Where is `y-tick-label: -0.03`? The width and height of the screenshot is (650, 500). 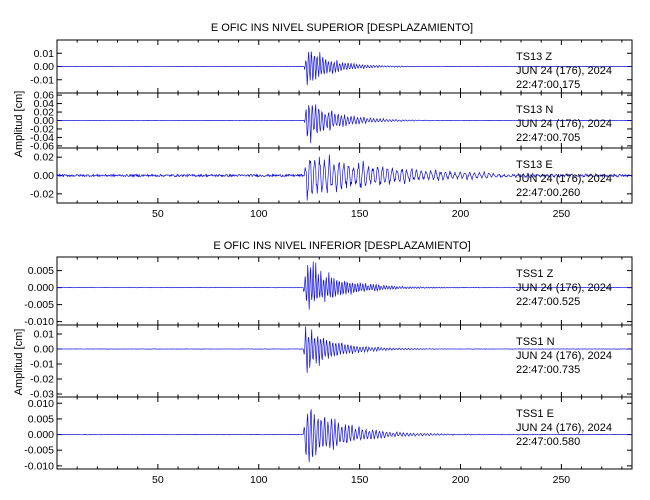 y-tick-label: -0.03 is located at coordinates (42, 395).